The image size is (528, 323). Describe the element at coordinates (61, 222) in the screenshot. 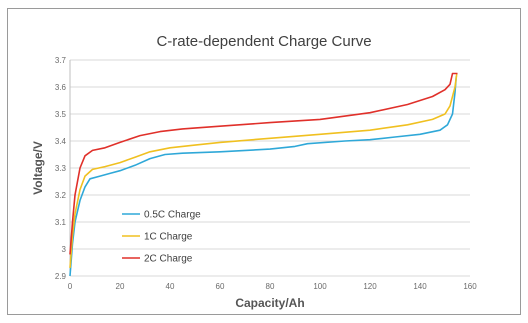

I see `y-tick-label: 3.1` at that location.